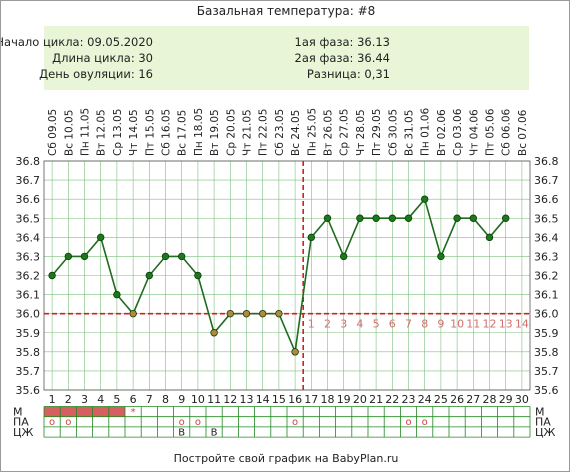 Image resolution: width=570 pixels, height=475 pixels. I want to click on summary-cycle-start: Начало цикла: 09.05.2020, so click(77, 42).